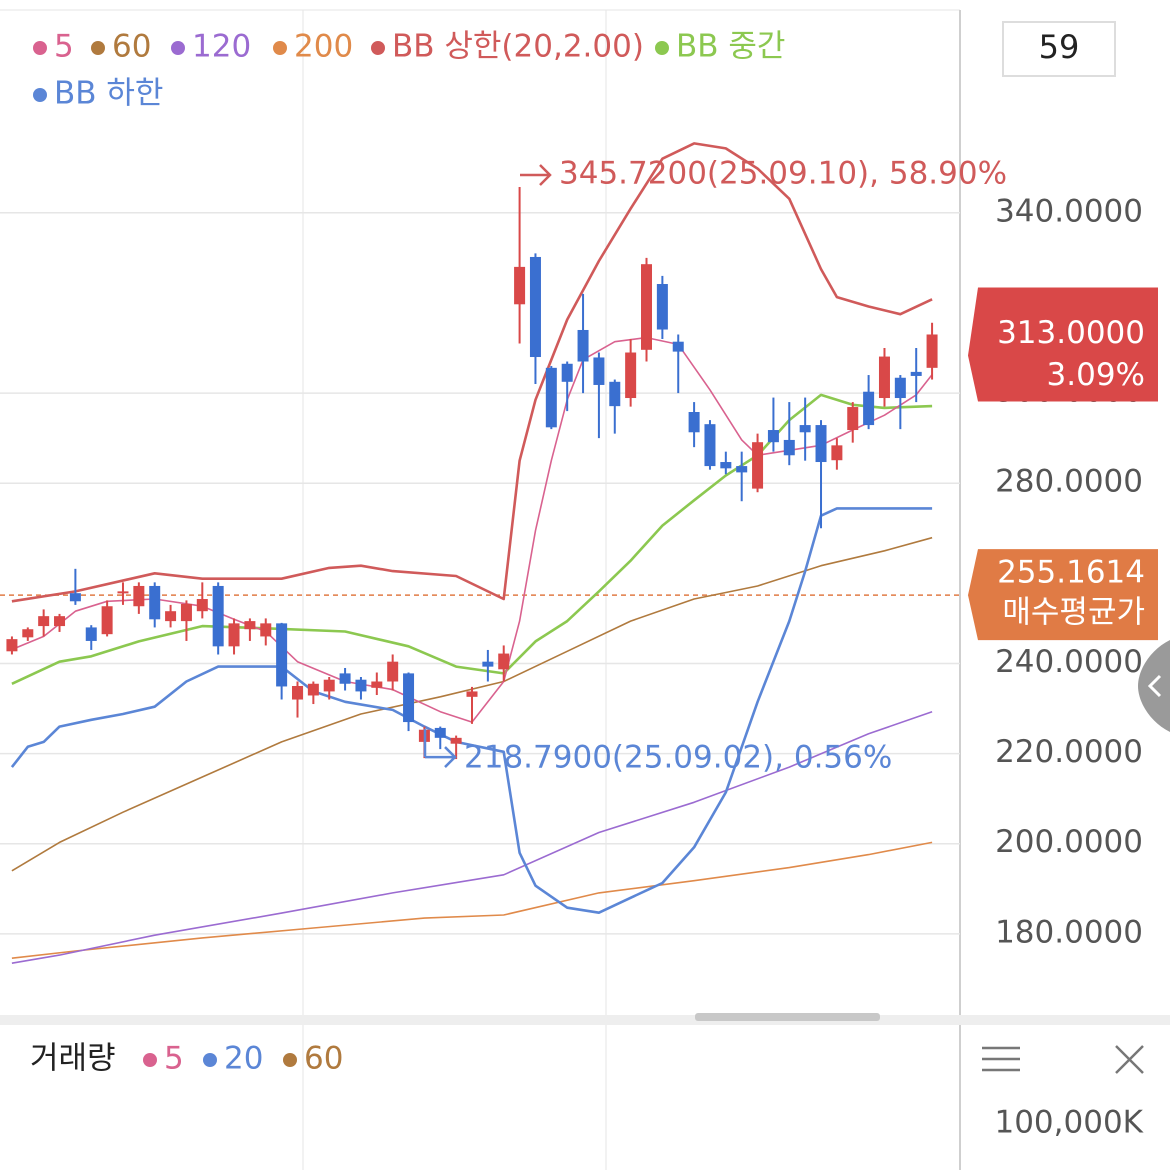 The image size is (1170, 1170). What do you see at coordinates (221, 47) in the screenshot?
I see `legend-label: 120` at bounding box center [221, 47].